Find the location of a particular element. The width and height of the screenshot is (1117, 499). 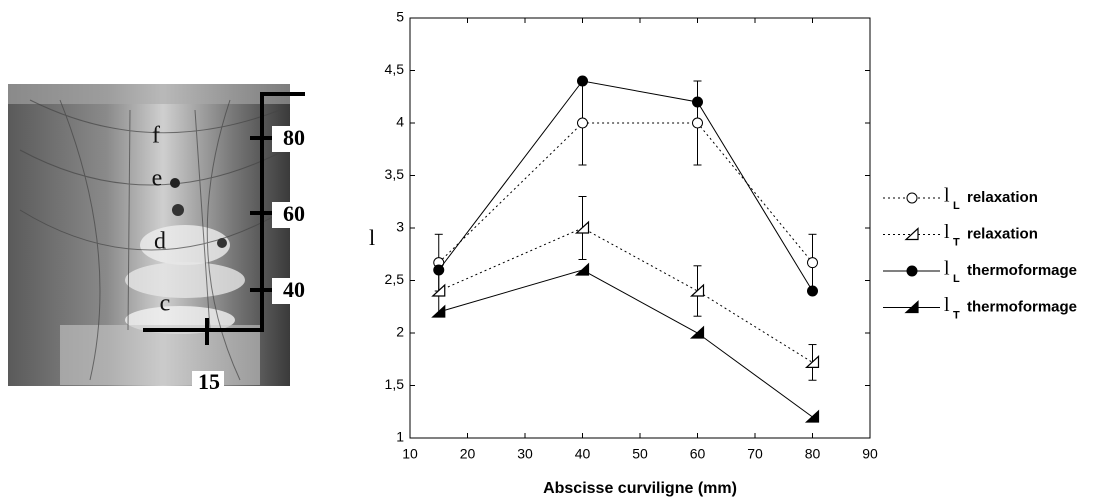

y-tick-label: 4,5 is located at coordinates (395, 69).